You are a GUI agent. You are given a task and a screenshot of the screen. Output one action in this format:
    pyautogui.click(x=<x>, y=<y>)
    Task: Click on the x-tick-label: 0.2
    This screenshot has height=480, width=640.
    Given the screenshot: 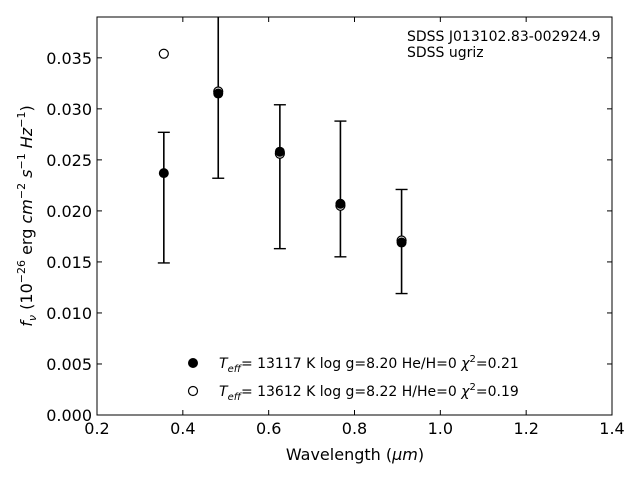 What is the action you would take?
    pyautogui.click(x=96, y=428)
    